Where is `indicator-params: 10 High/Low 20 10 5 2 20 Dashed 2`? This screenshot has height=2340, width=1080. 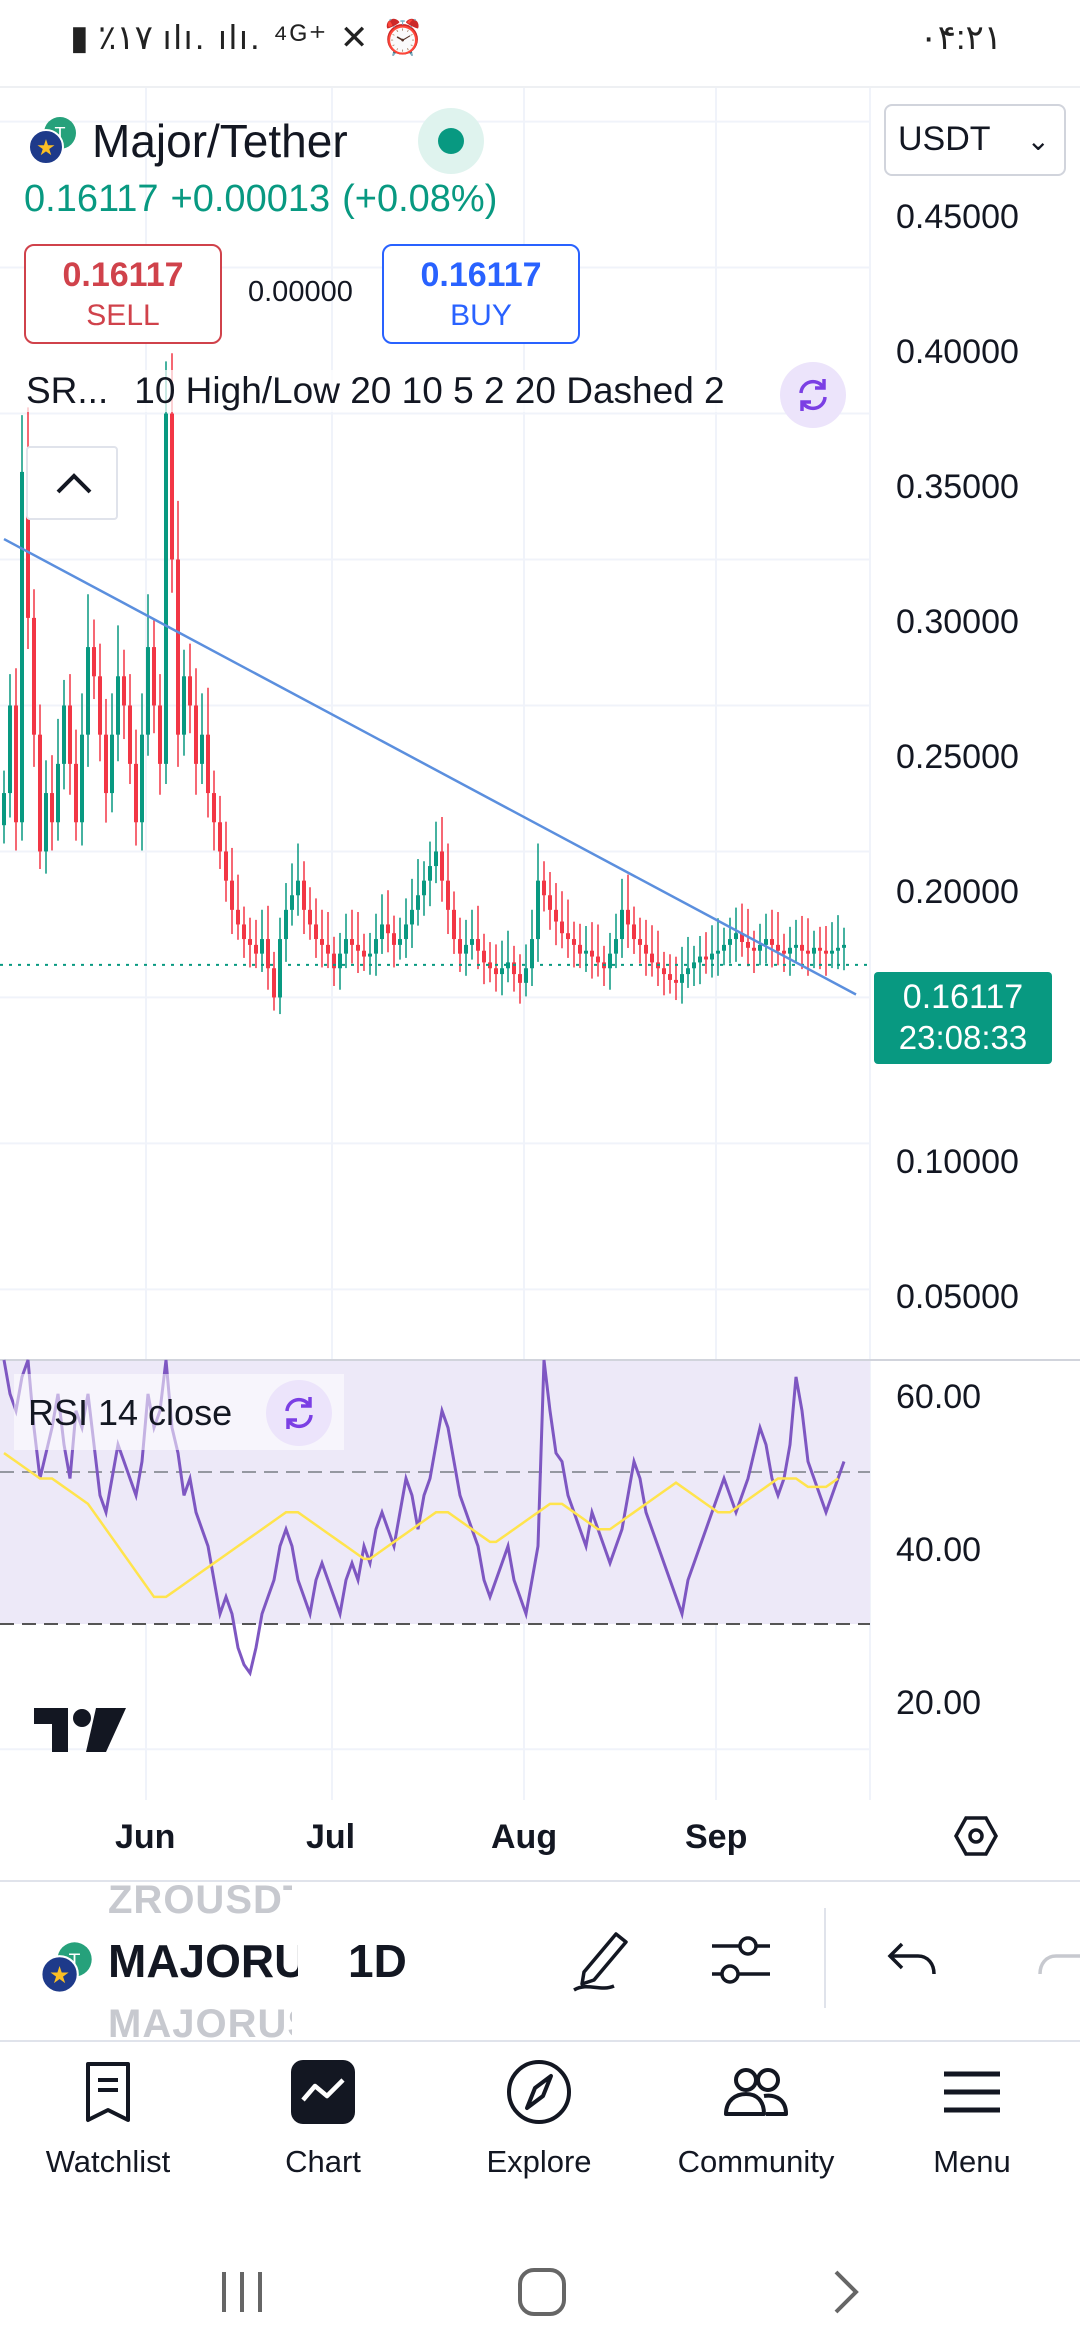
indicator-params: 10 High/Low 20 10 5 2 20 Dashed 2 is located at coordinates (429, 390).